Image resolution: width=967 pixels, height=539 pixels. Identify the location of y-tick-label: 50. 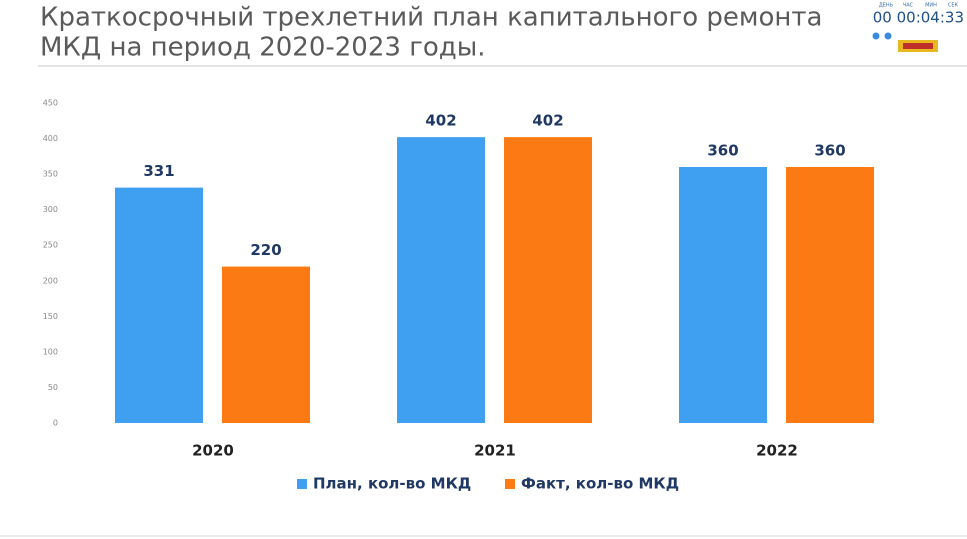
(53, 387).